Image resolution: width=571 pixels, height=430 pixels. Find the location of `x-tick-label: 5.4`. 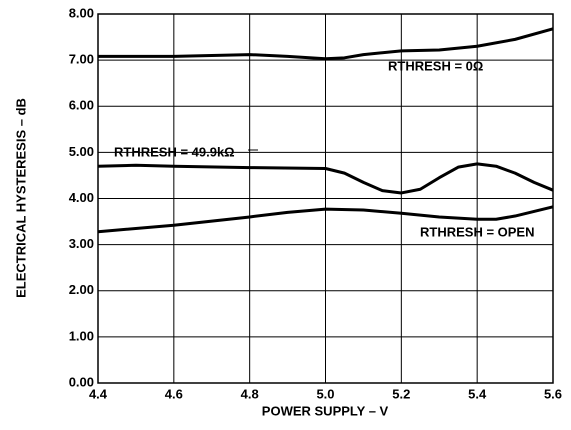

x-tick-label: 5.4 is located at coordinates (477, 393).